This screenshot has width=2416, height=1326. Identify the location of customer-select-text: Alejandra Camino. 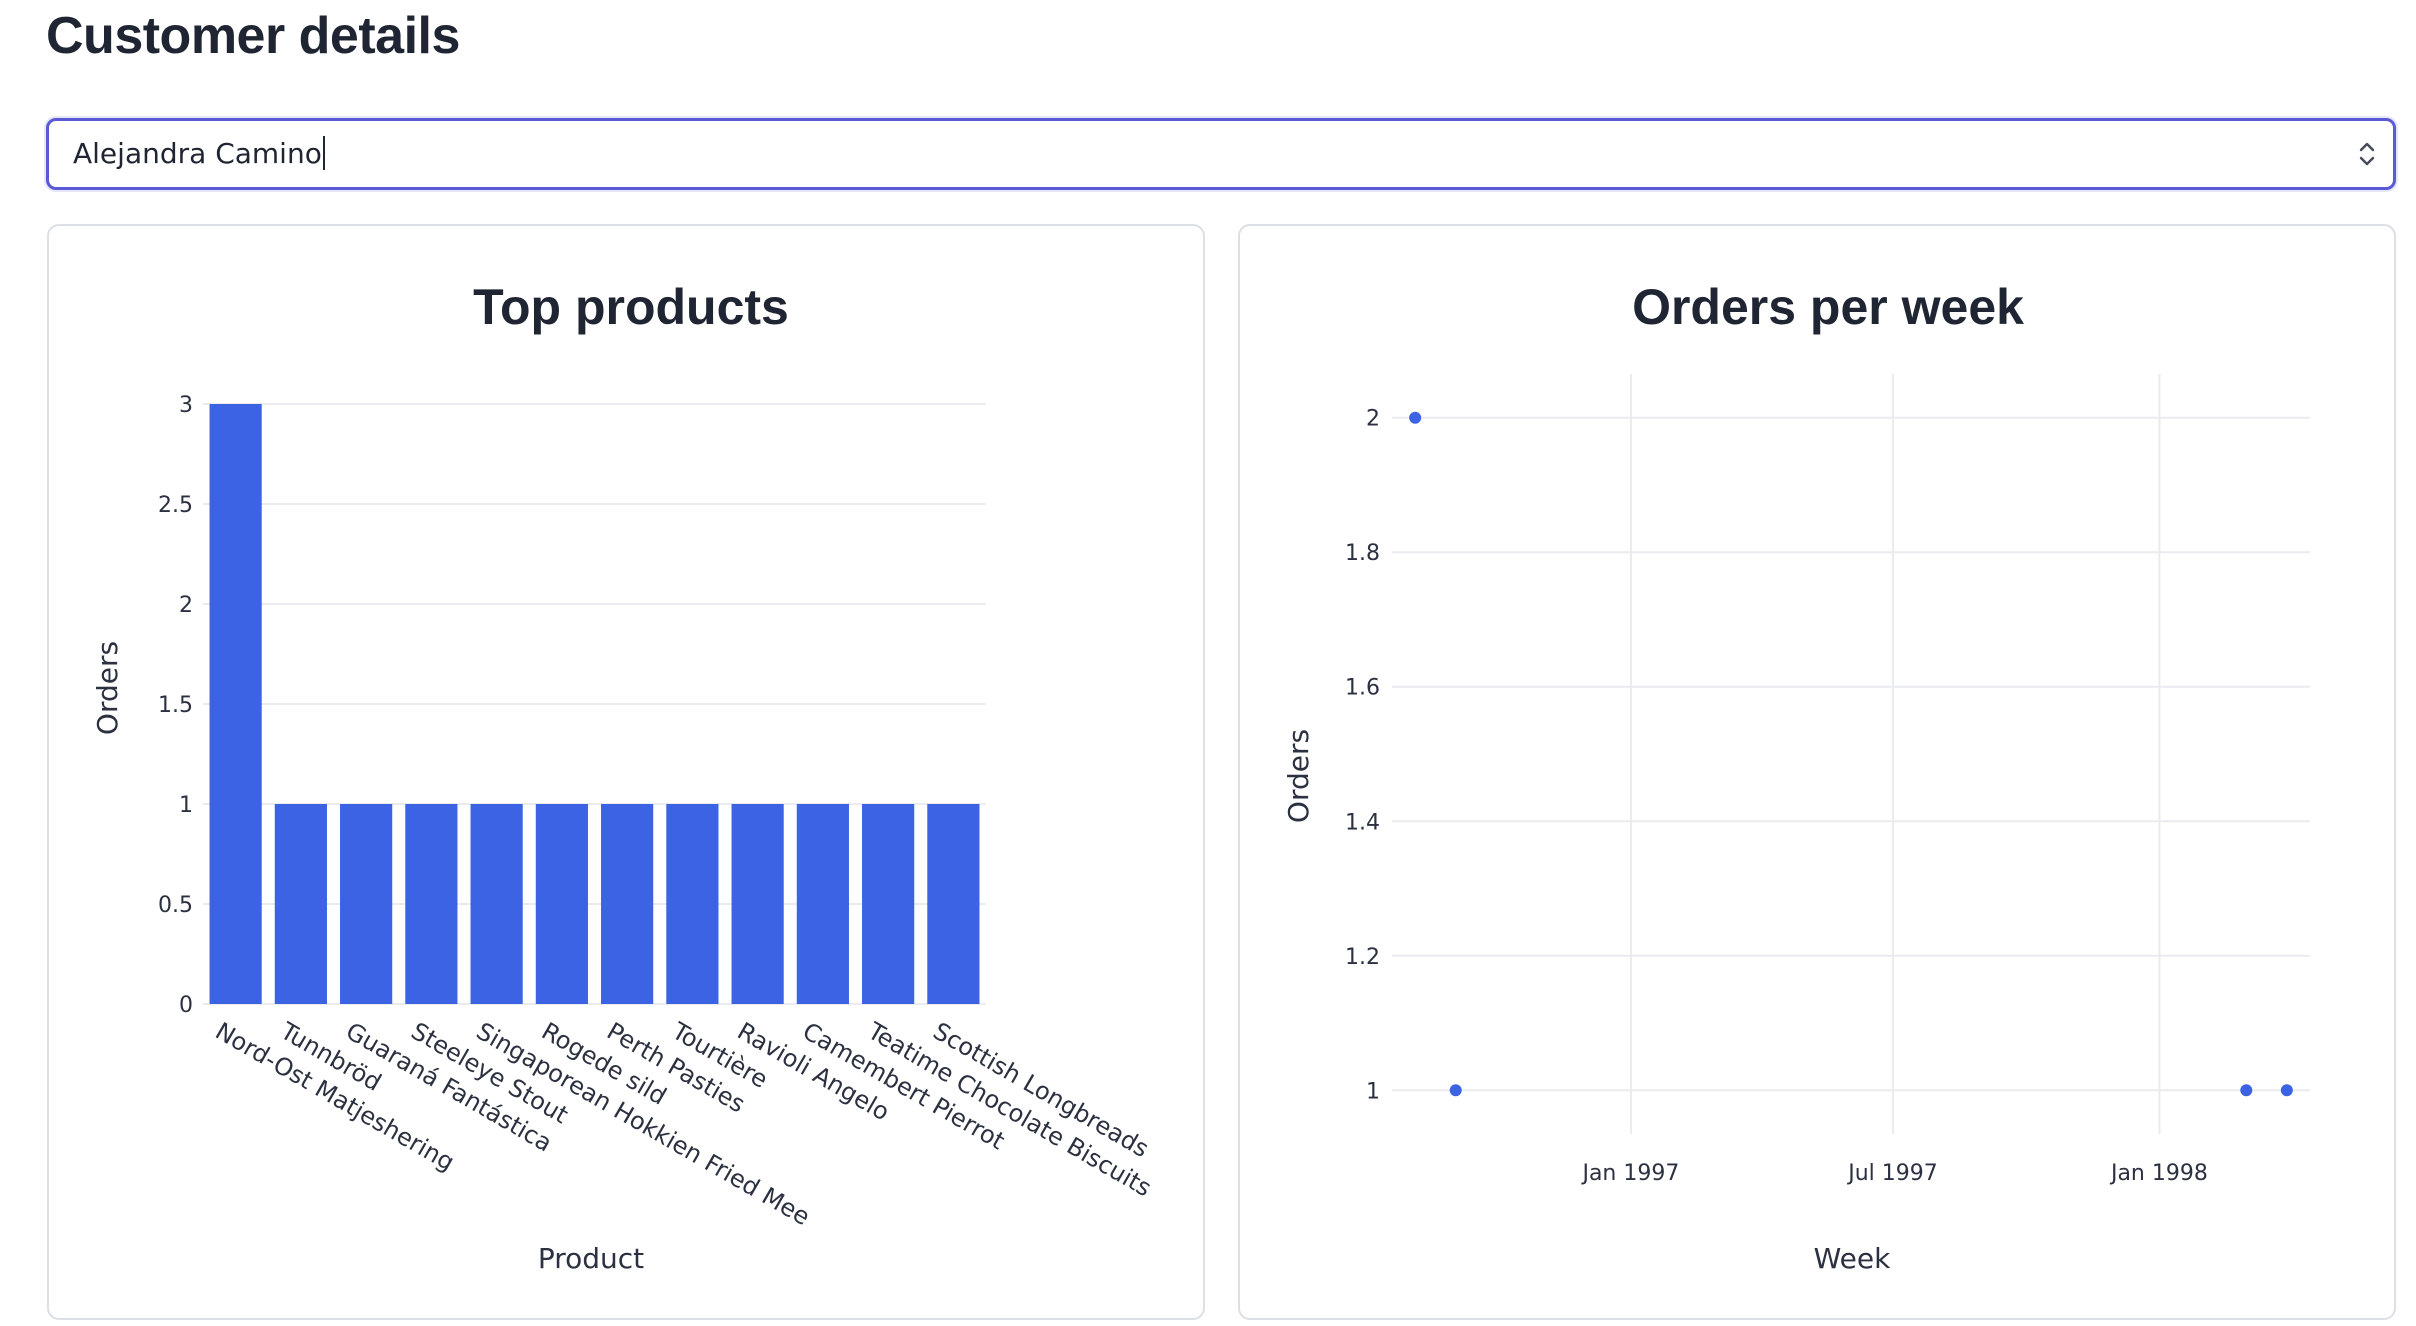
(197, 153).